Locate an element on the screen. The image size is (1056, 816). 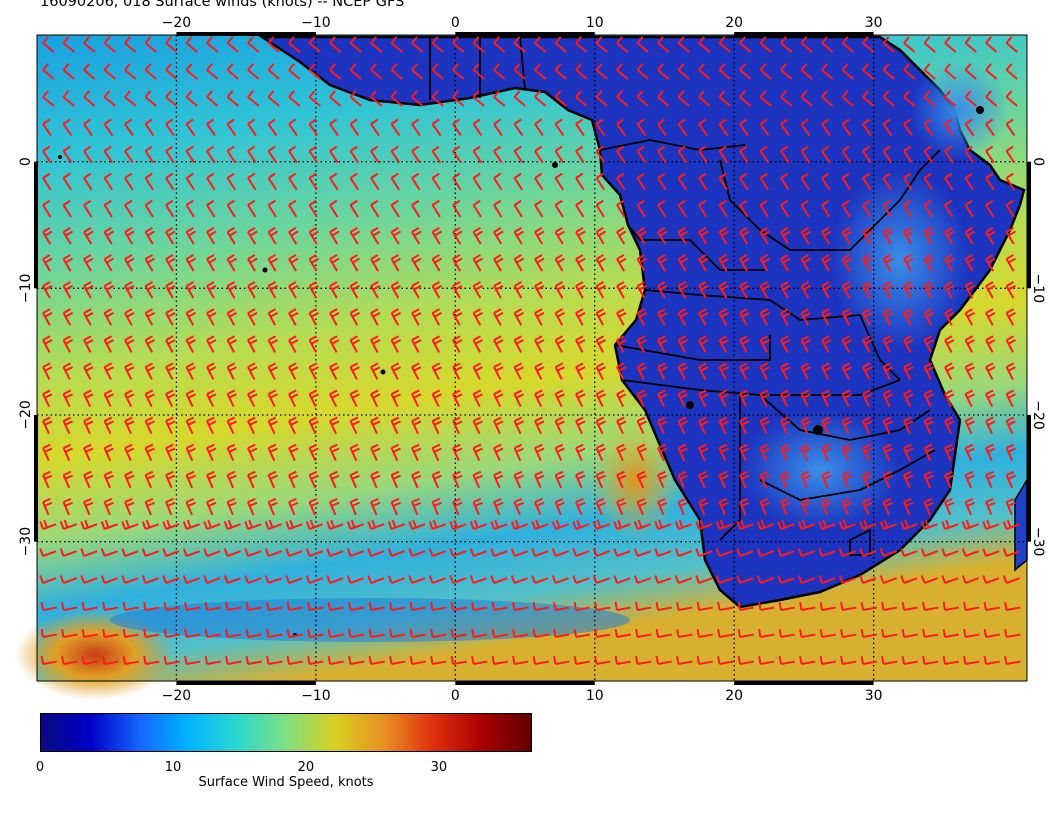
lon-tick-label: 30 is located at coordinates (874, 696).